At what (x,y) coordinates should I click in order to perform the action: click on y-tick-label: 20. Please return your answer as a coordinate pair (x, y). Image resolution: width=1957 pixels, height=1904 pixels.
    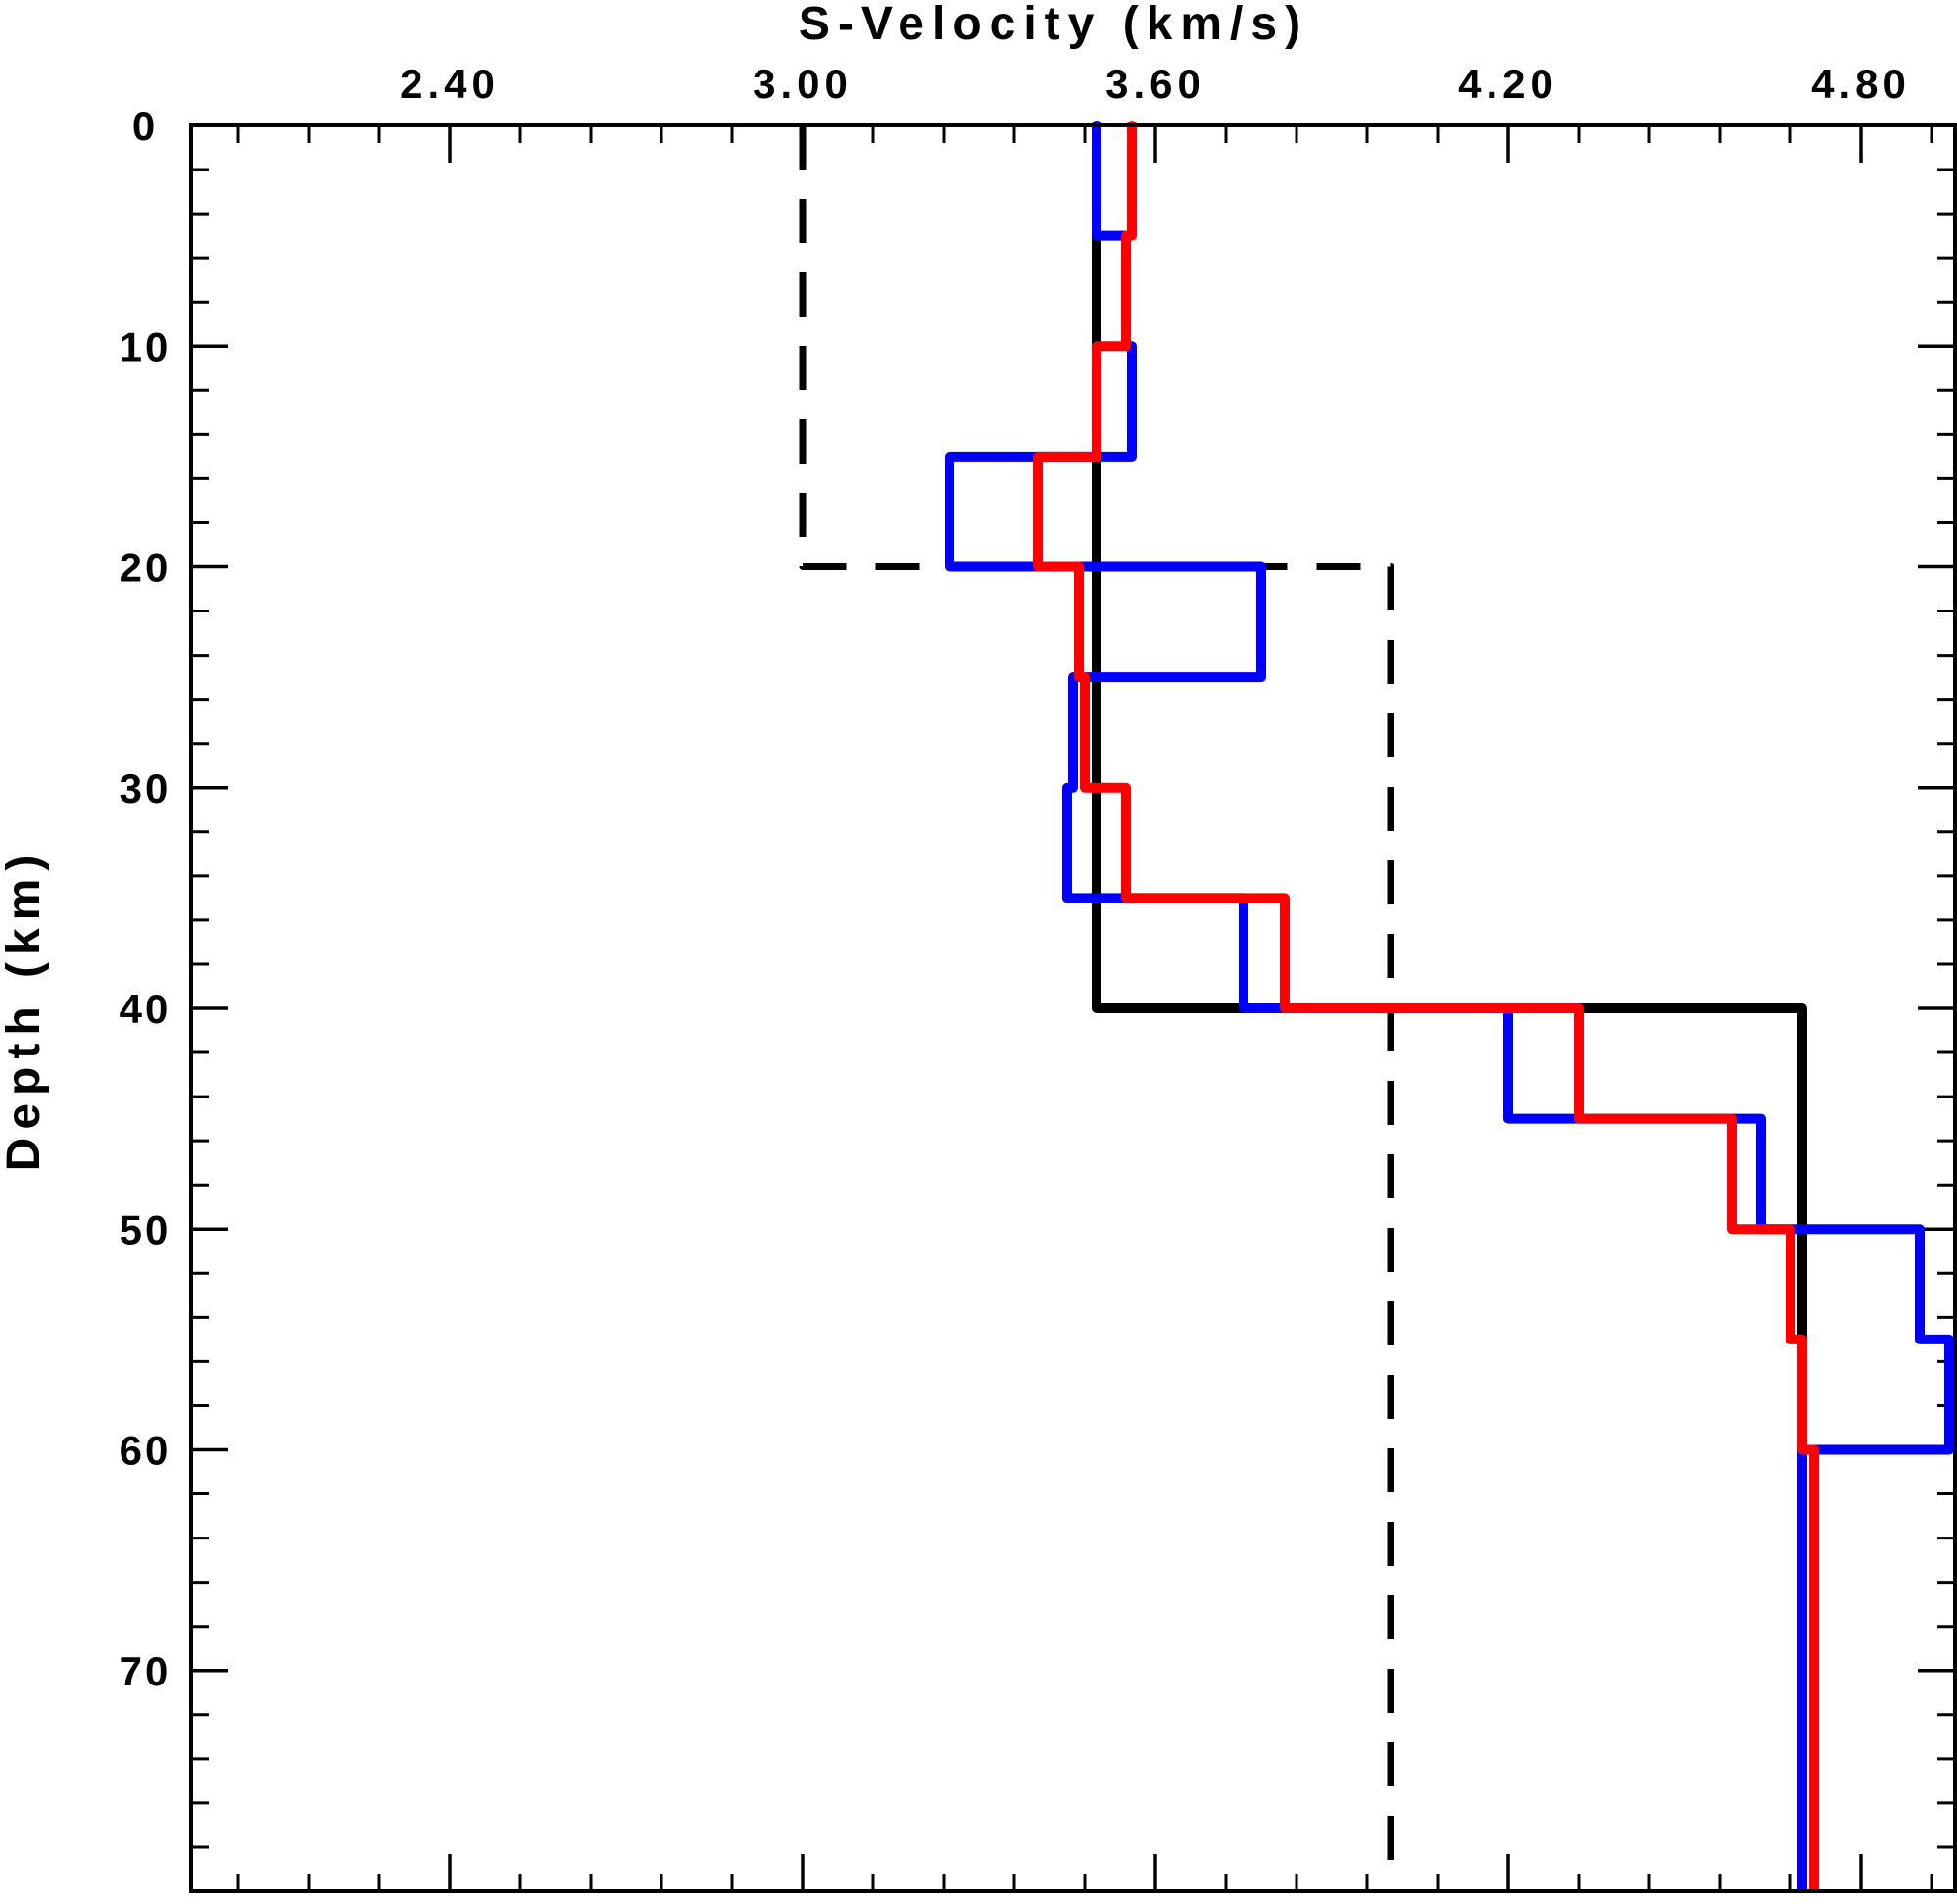
    Looking at the image, I should click on (146, 568).